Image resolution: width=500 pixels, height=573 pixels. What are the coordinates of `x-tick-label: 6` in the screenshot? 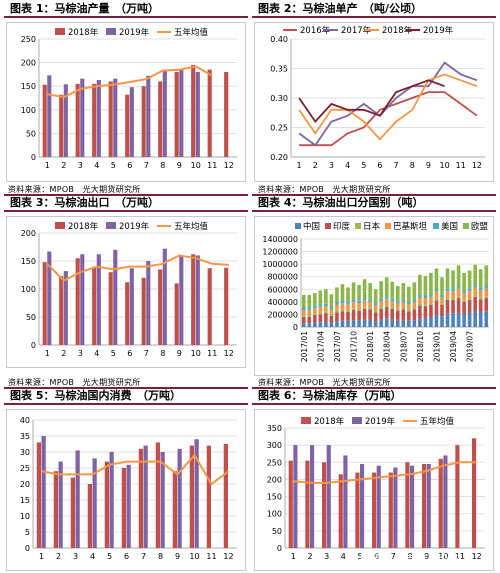 It's located at (379, 165).